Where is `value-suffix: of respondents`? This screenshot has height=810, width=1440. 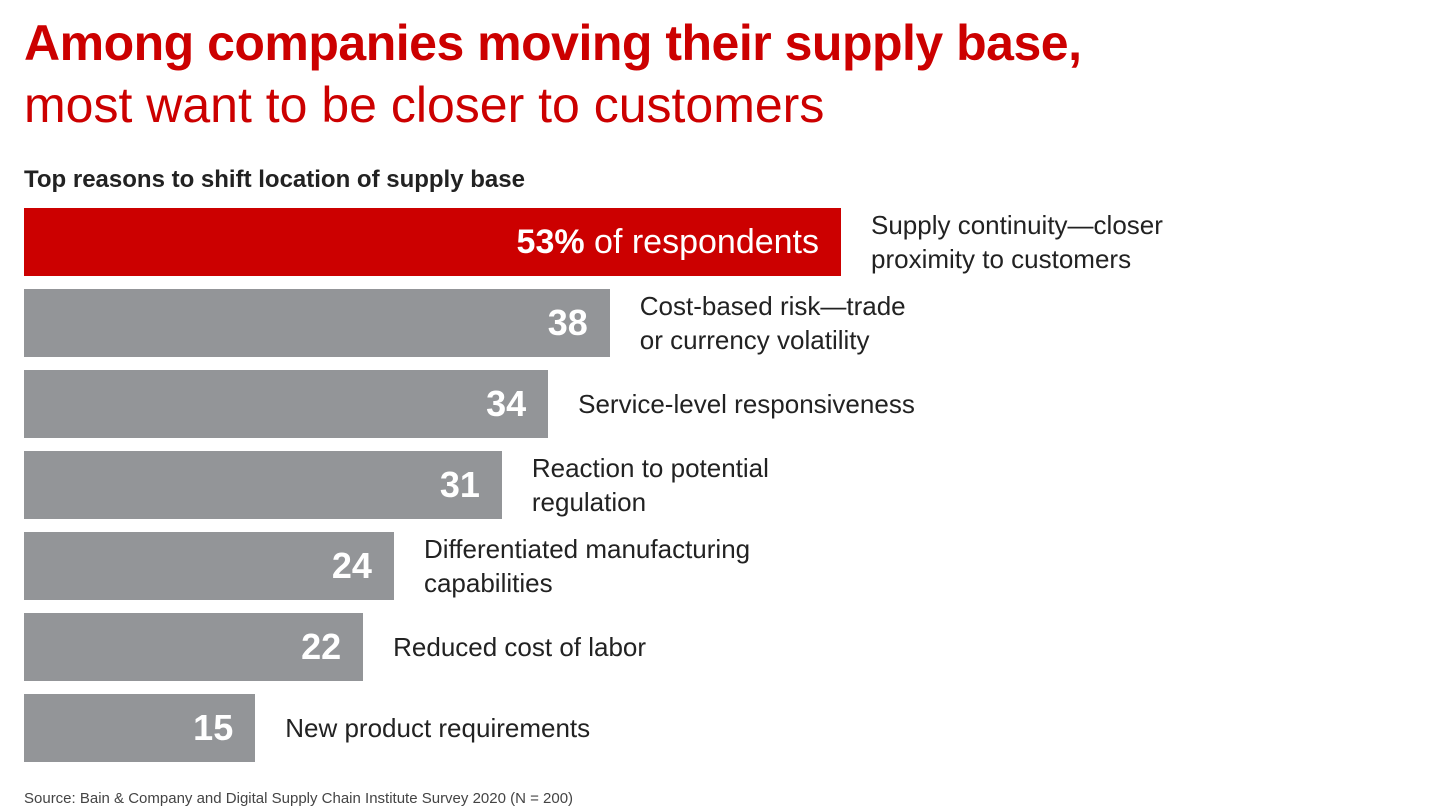
value-suffix: of respondents is located at coordinates (701, 242).